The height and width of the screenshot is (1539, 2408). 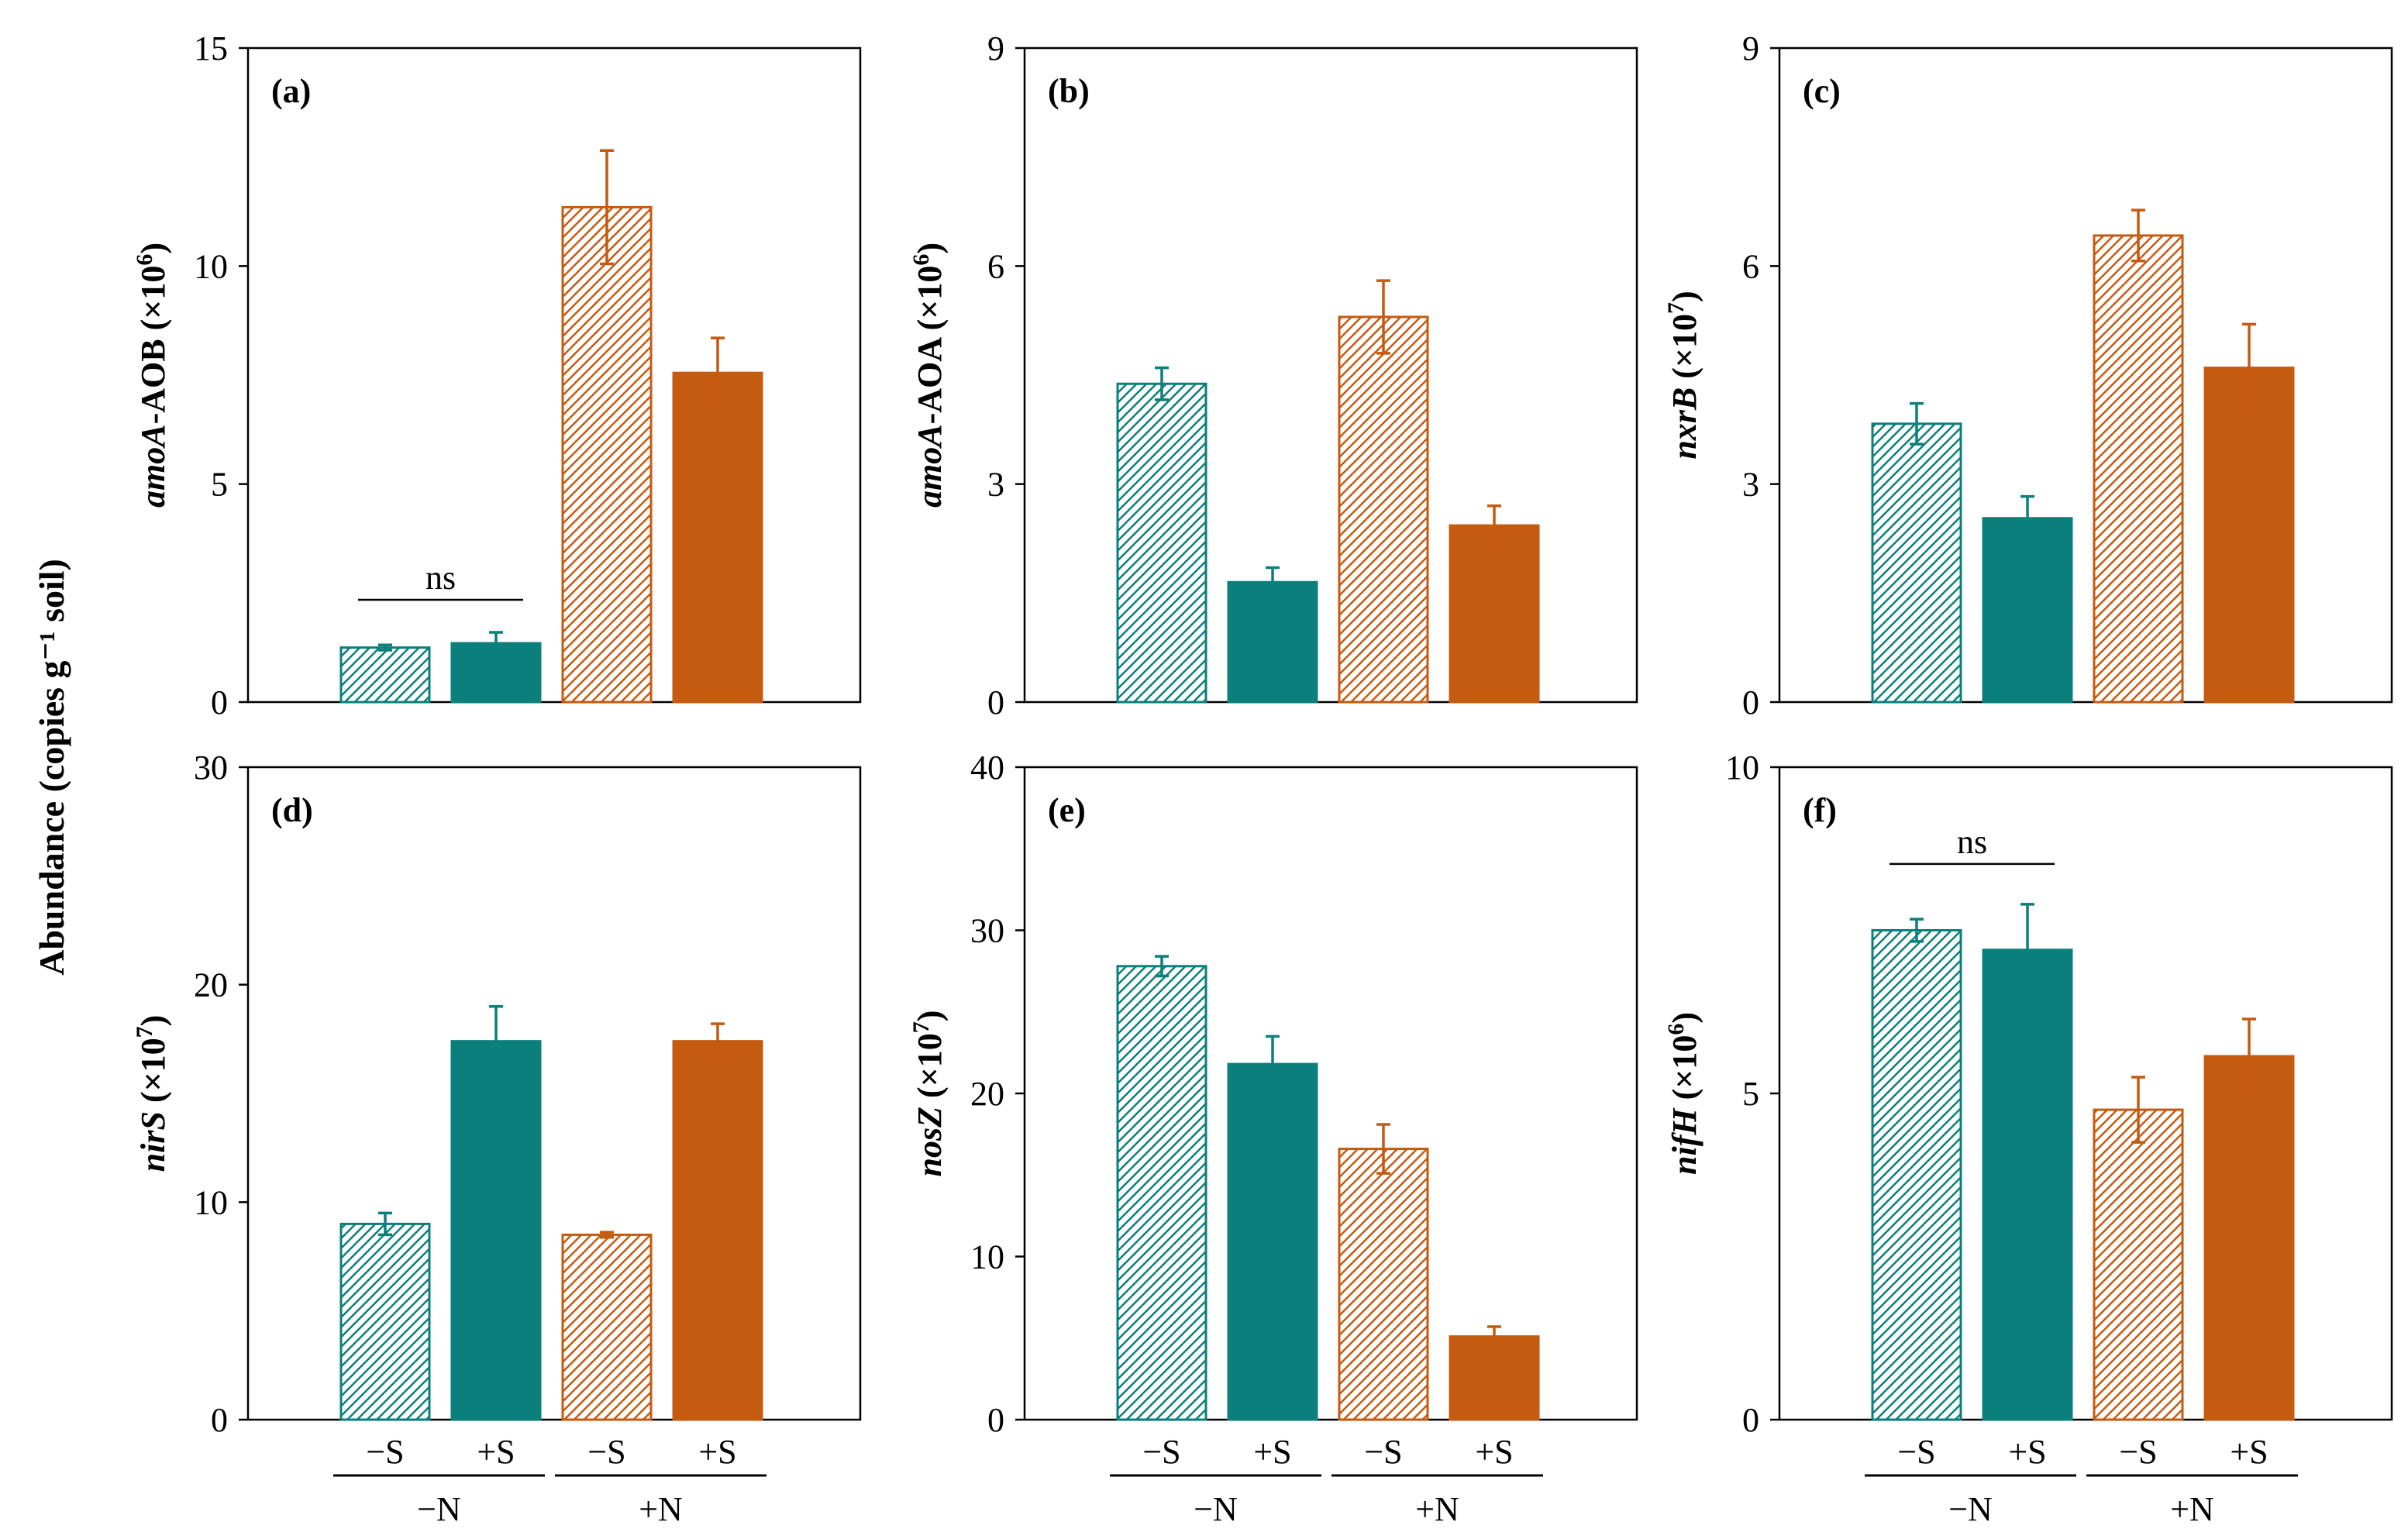 I want to click on y-tick-label: 15, so click(x=211, y=48).